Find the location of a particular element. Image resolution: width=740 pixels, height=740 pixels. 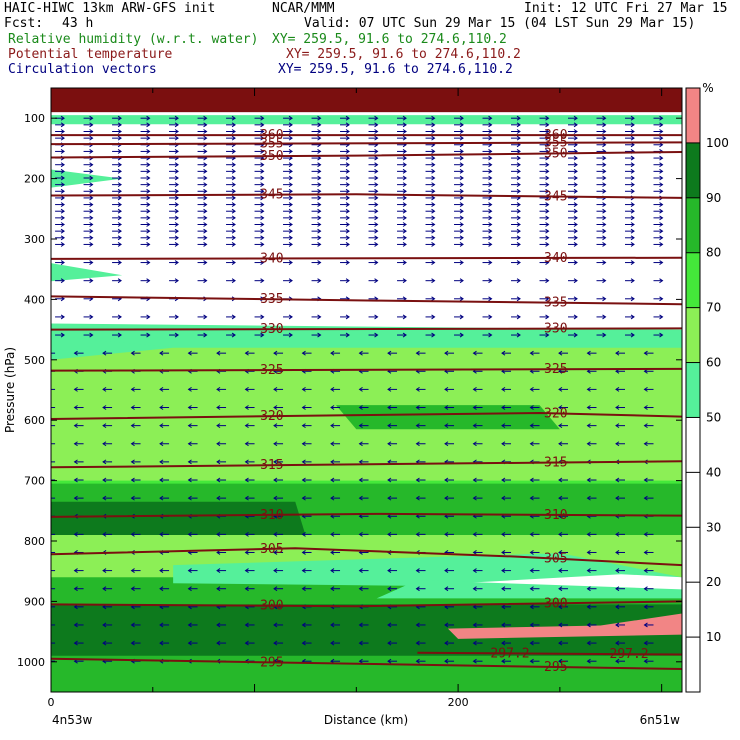

colorbar-unit: % is located at coordinates (707, 88).